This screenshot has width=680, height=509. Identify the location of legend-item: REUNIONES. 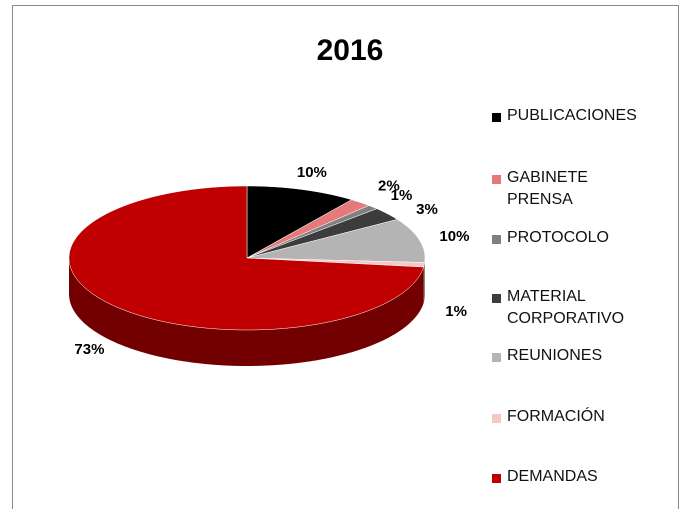
(574, 357).